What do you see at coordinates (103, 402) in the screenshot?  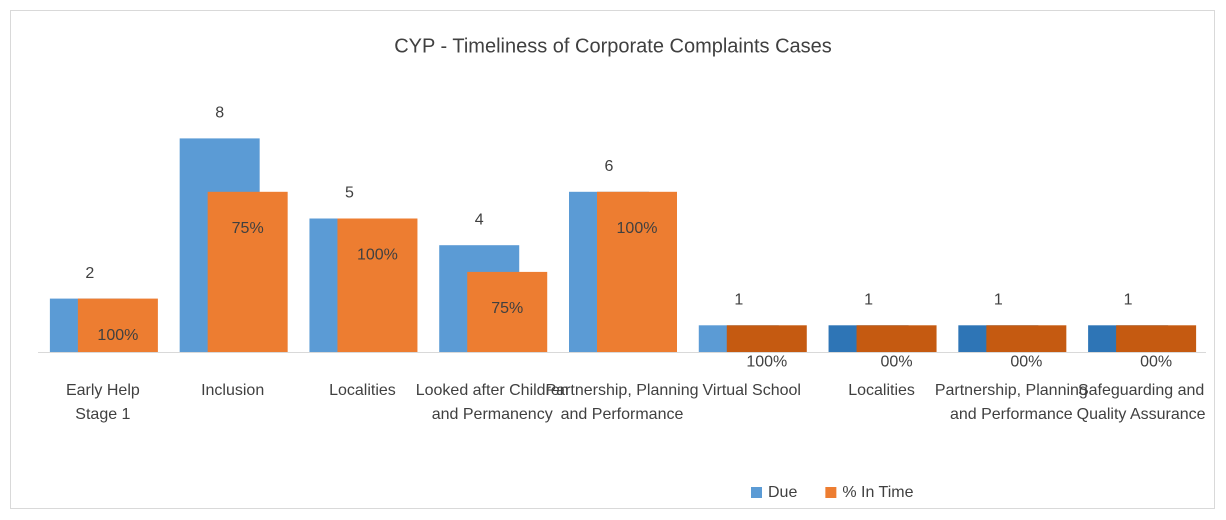 I see `x-tick-label: Early Help Stage 1` at bounding box center [103, 402].